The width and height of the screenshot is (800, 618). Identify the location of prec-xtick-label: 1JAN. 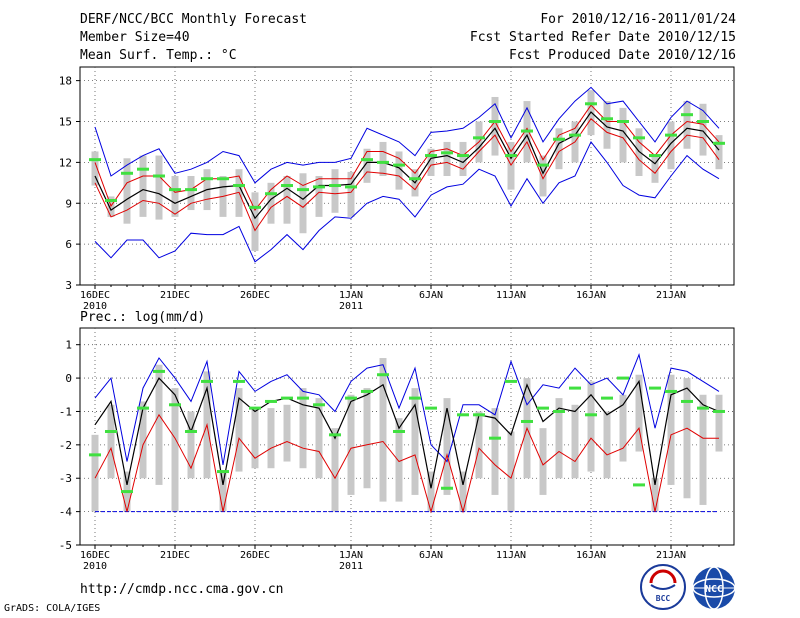
(351, 555).